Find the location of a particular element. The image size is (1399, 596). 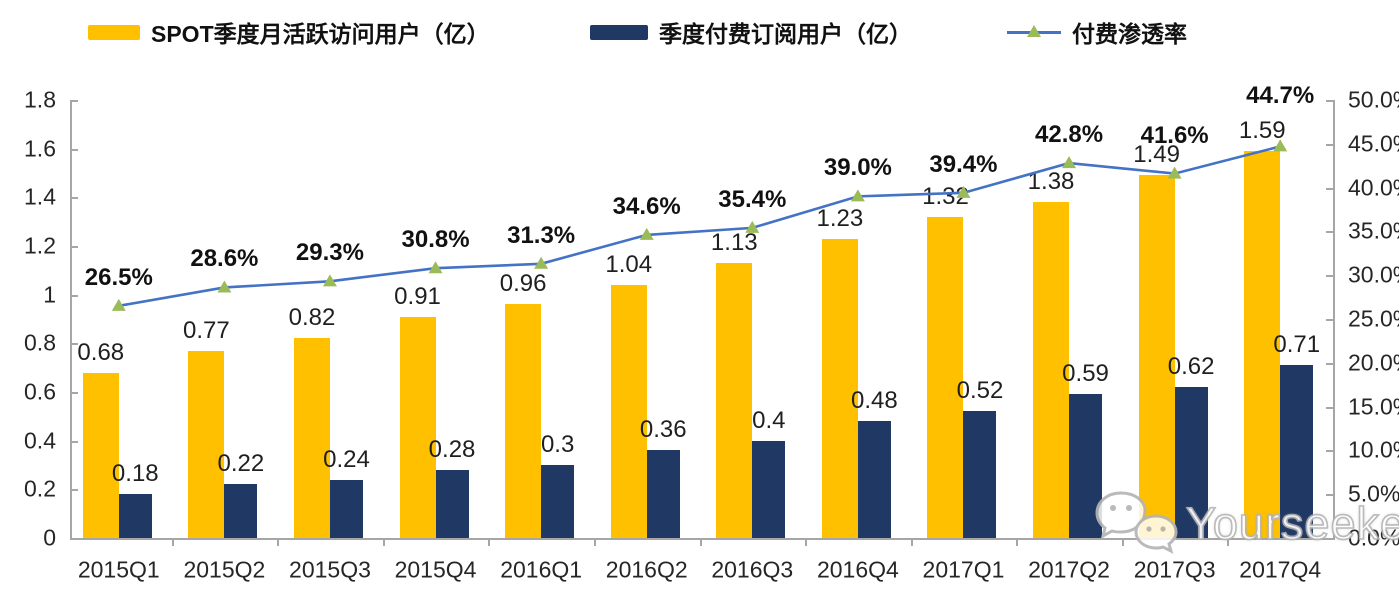

subscriber-bar-value-label: 0.22 is located at coordinates (241, 464).